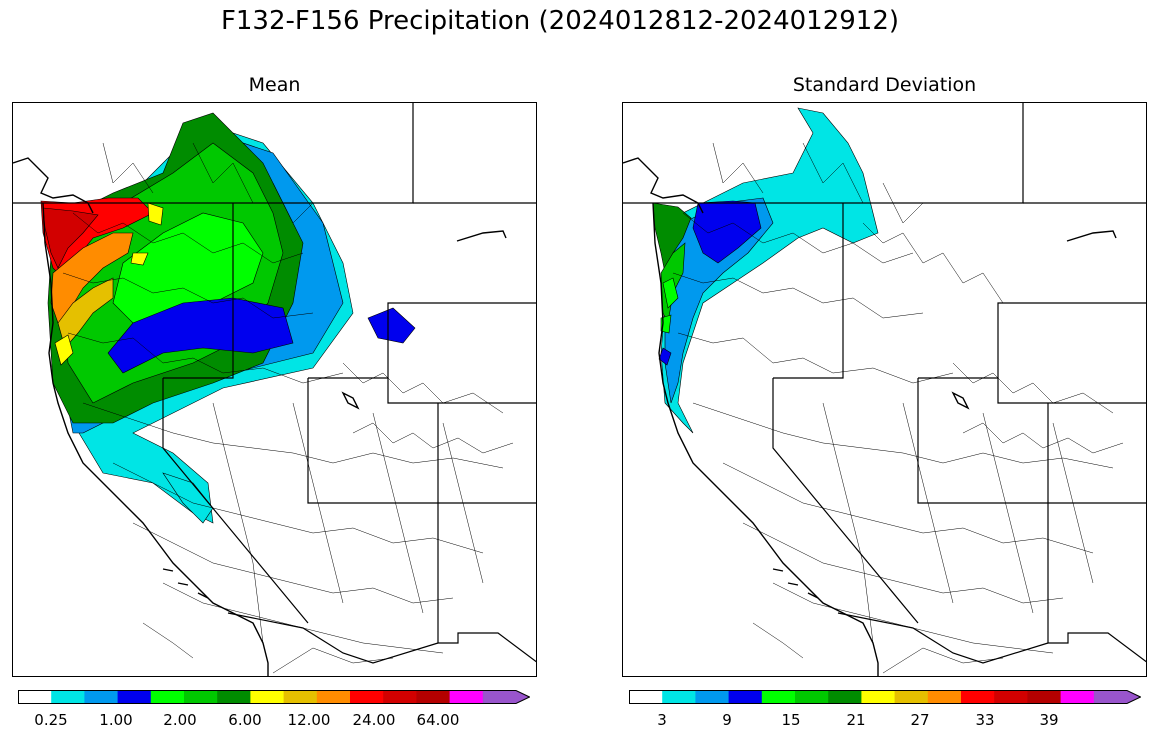 This screenshot has height=741, width=1159. Describe the element at coordinates (116, 720) in the screenshot. I see `mean-tick-label: 1.00` at that location.